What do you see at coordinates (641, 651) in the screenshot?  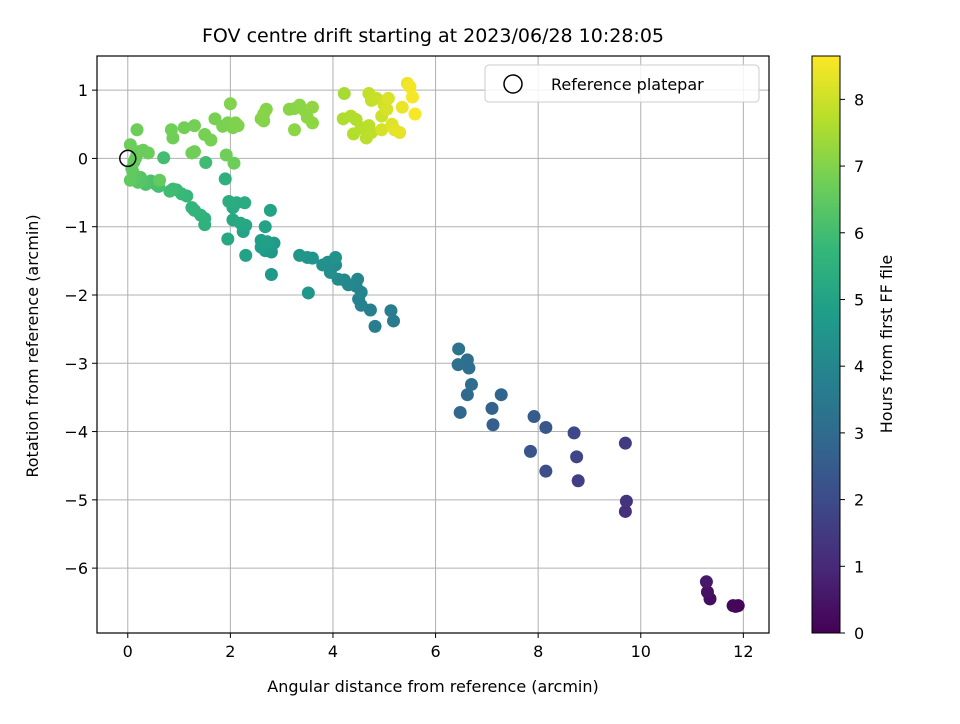 I see `x-tick-label: 10` at bounding box center [641, 651].